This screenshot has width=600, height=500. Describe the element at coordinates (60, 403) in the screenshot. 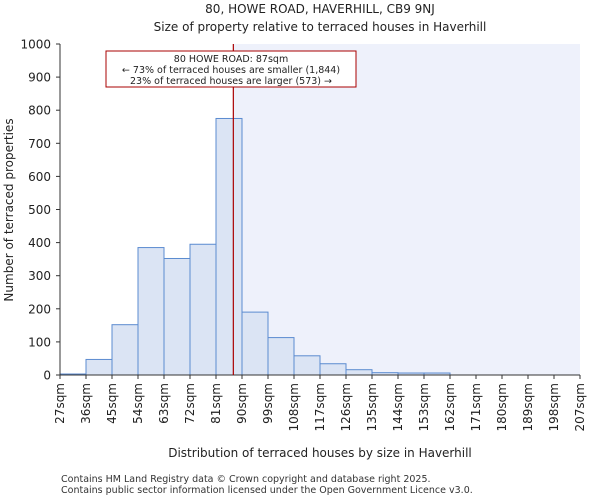

I see `x-tick-label: 27sqm` at that location.